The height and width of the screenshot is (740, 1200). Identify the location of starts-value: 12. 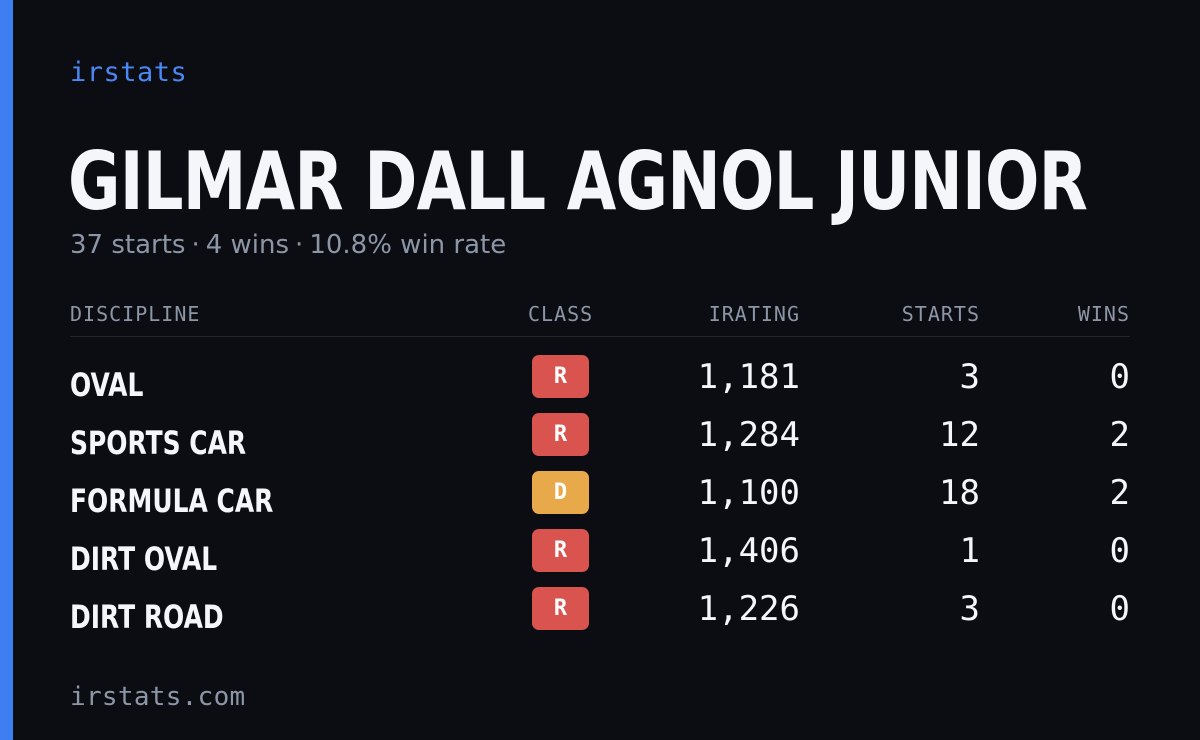
(959, 435).